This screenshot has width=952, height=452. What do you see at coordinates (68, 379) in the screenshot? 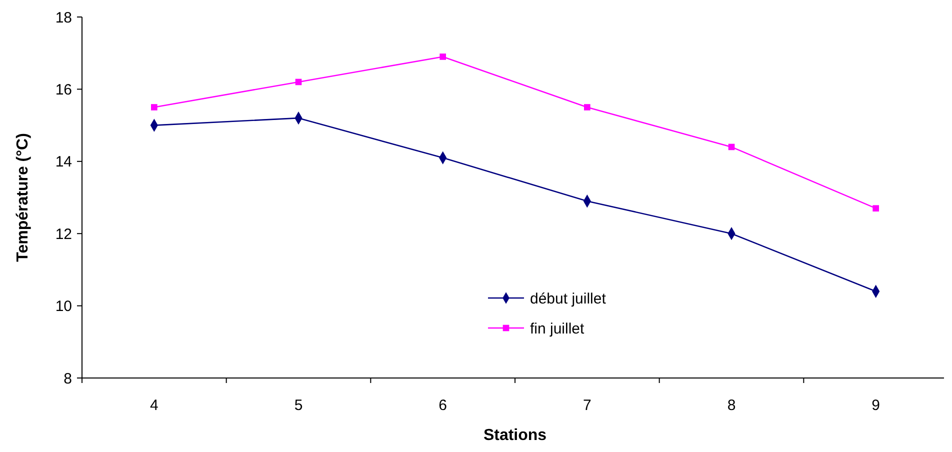
I see `y-tick-label: 8` at bounding box center [68, 379].